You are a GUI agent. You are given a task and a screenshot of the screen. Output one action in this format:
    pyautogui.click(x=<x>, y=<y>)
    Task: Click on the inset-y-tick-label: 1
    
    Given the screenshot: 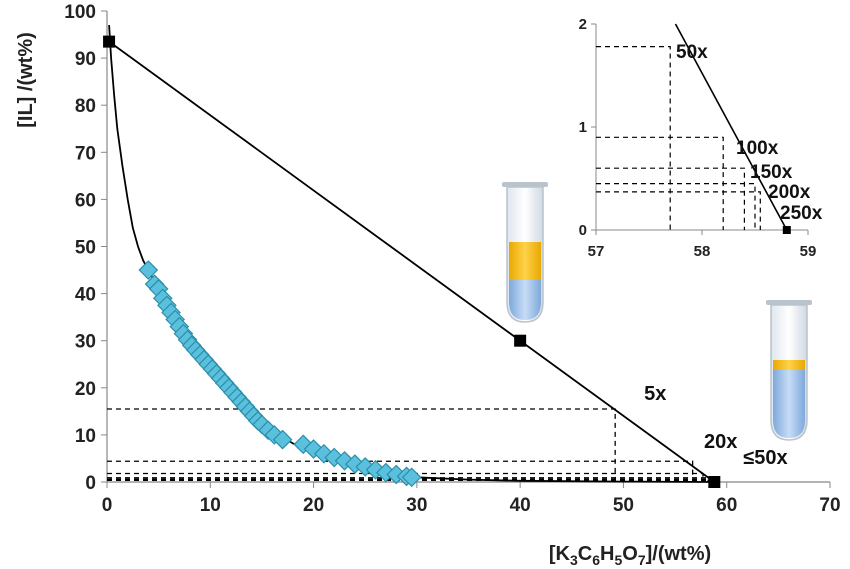 What is the action you would take?
    pyautogui.click(x=583, y=127)
    